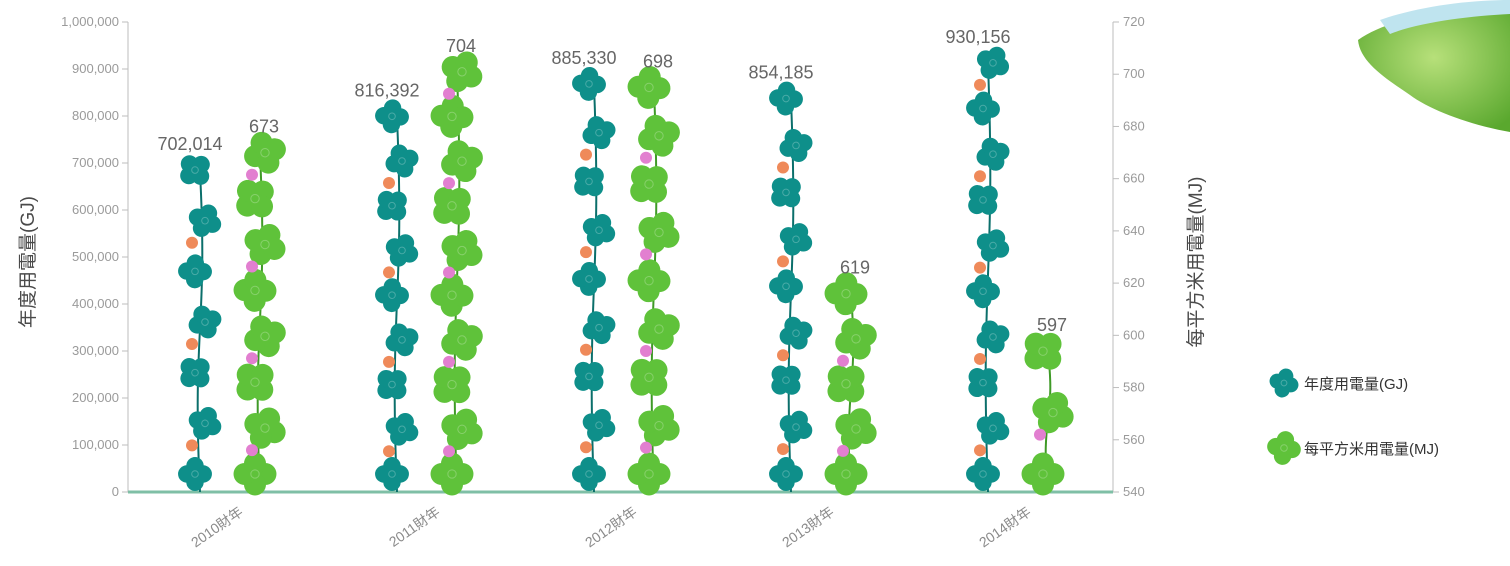  Describe the element at coordinates (264, 127) in the screenshot. I see `value-label-per-sqm-0: 673` at that location.